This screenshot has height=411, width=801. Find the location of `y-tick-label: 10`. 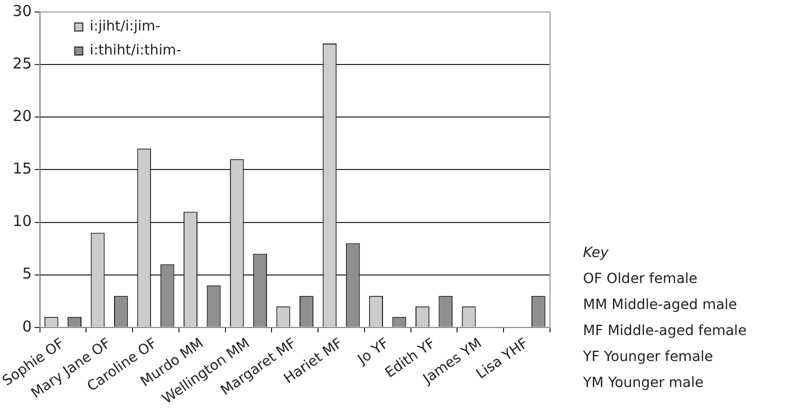

y-tick-label: 10 is located at coordinates (22, 221).